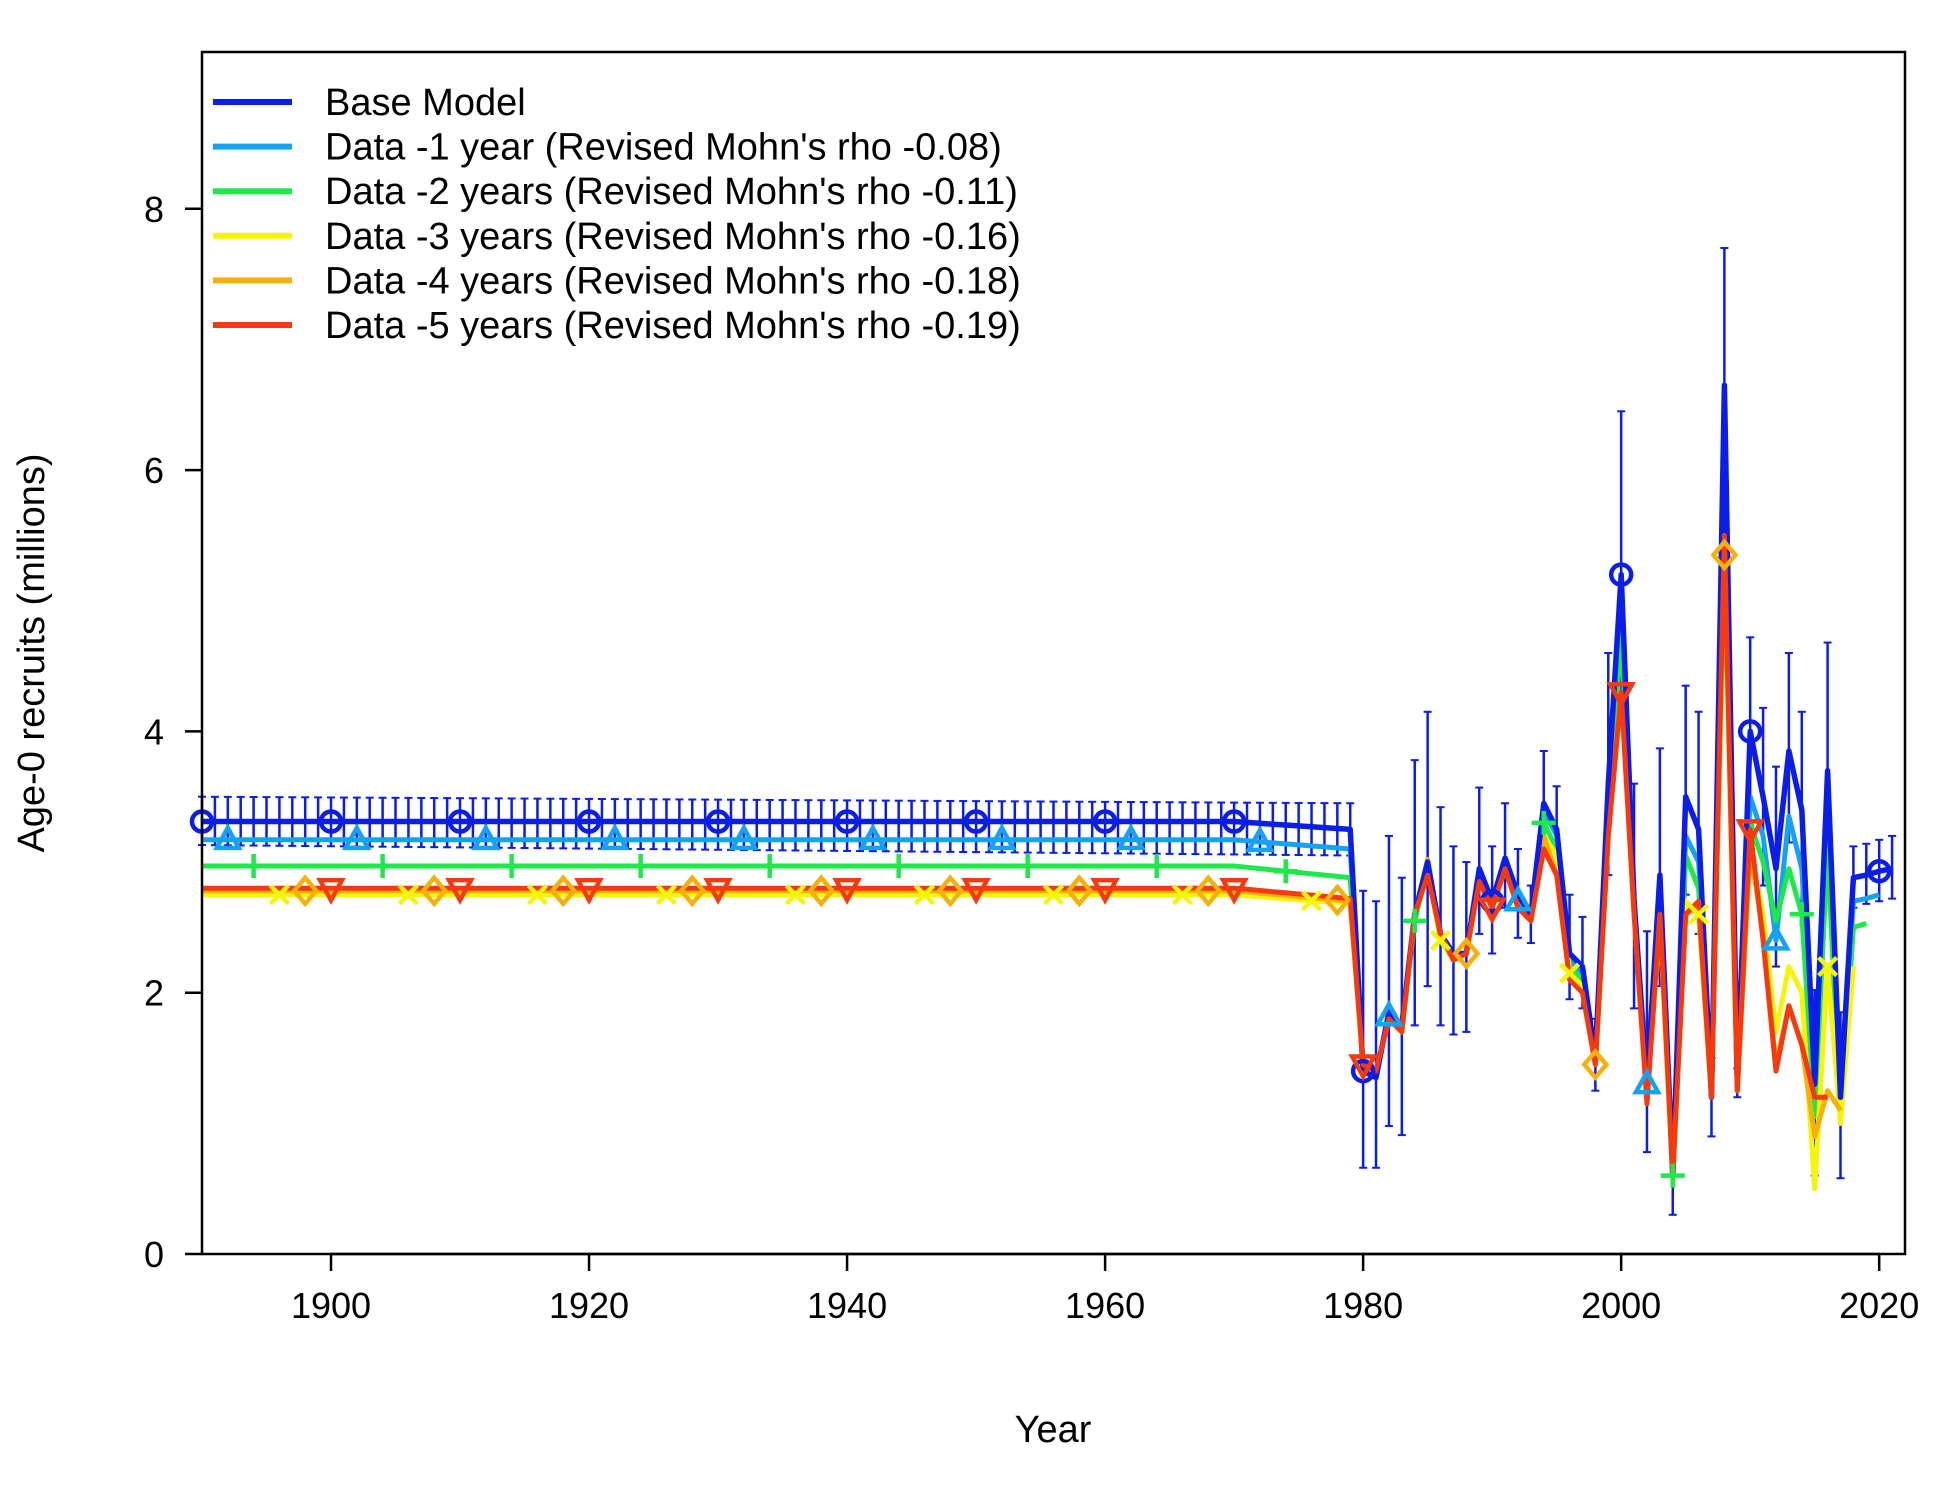 The width and height of the screenshot is (1950, 1505). Describe the element at coordinates (673, 326) in the screenshot. I see `legend-label: Data -5 years (Revised Mohn's rho -0.19)` at that location.